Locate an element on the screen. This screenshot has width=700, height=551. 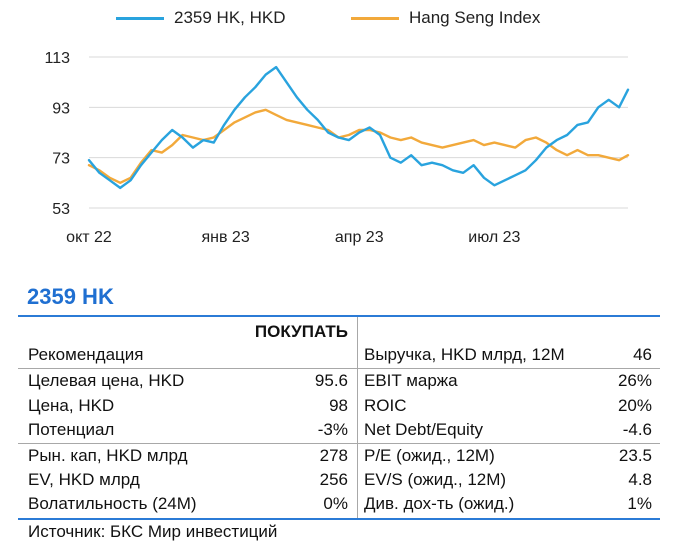
ev-s-label: EV/S (ожид., 12M) is located at coordinates (435, 479).